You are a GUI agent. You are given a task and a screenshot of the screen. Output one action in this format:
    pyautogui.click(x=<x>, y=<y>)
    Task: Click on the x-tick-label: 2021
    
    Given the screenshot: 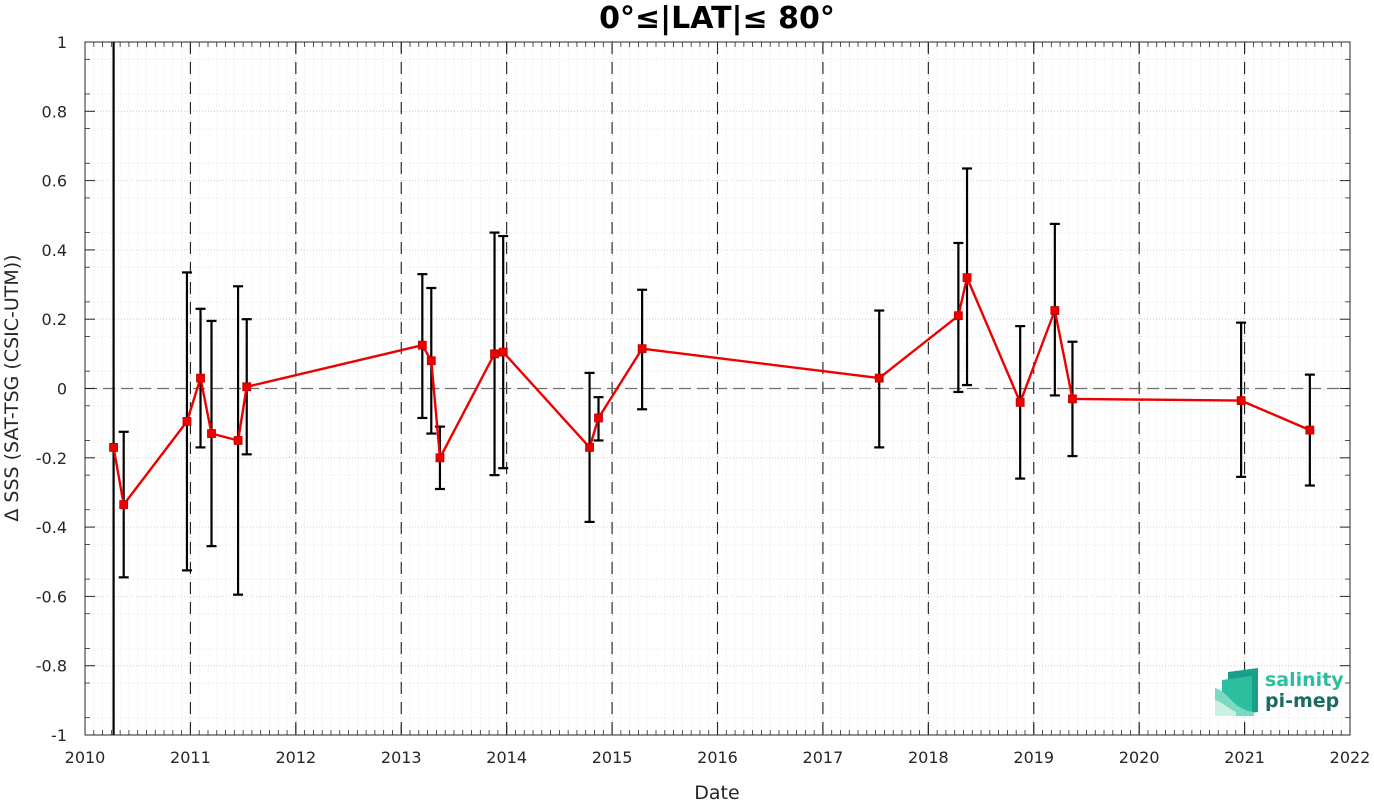 What is the action you would take?
    pyautogui.click(x=1244, y=757)
    